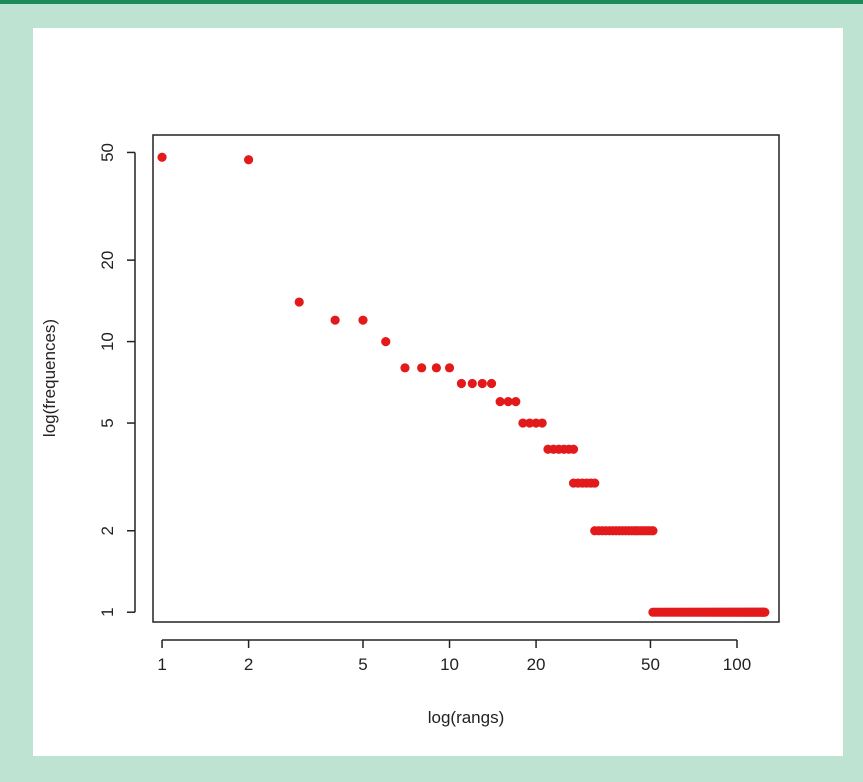 The image size is (863, 782). I want to click on y-tick-label: 2, so click(107, 530).